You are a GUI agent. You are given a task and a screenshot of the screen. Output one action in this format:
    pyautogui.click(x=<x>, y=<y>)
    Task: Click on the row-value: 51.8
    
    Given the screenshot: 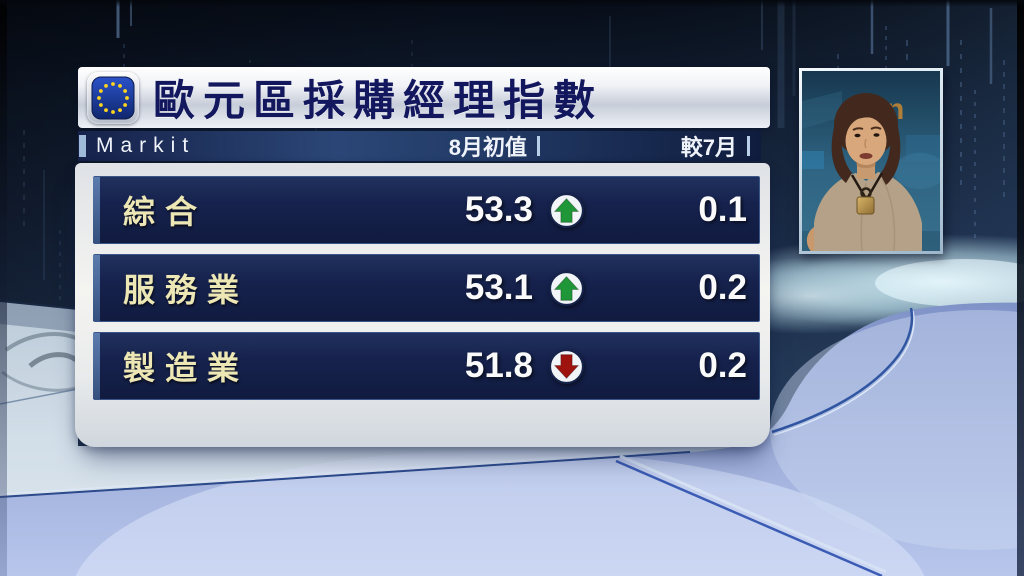 What is the action you would take?
    pyautogui.click(x=498, y=365)
    